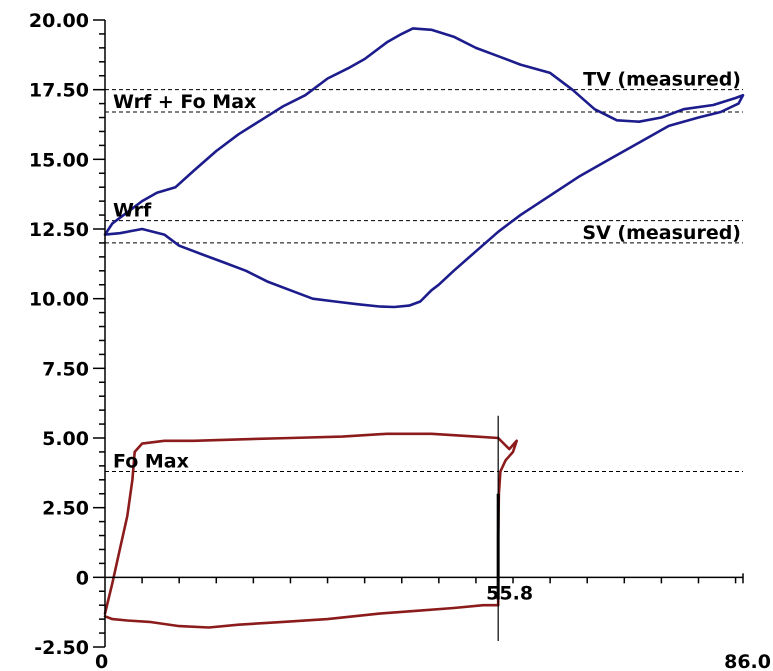  Describe the element at coordinates (65, 439) in the screenshot. I see `y-tick-label: 5.00` at that location.